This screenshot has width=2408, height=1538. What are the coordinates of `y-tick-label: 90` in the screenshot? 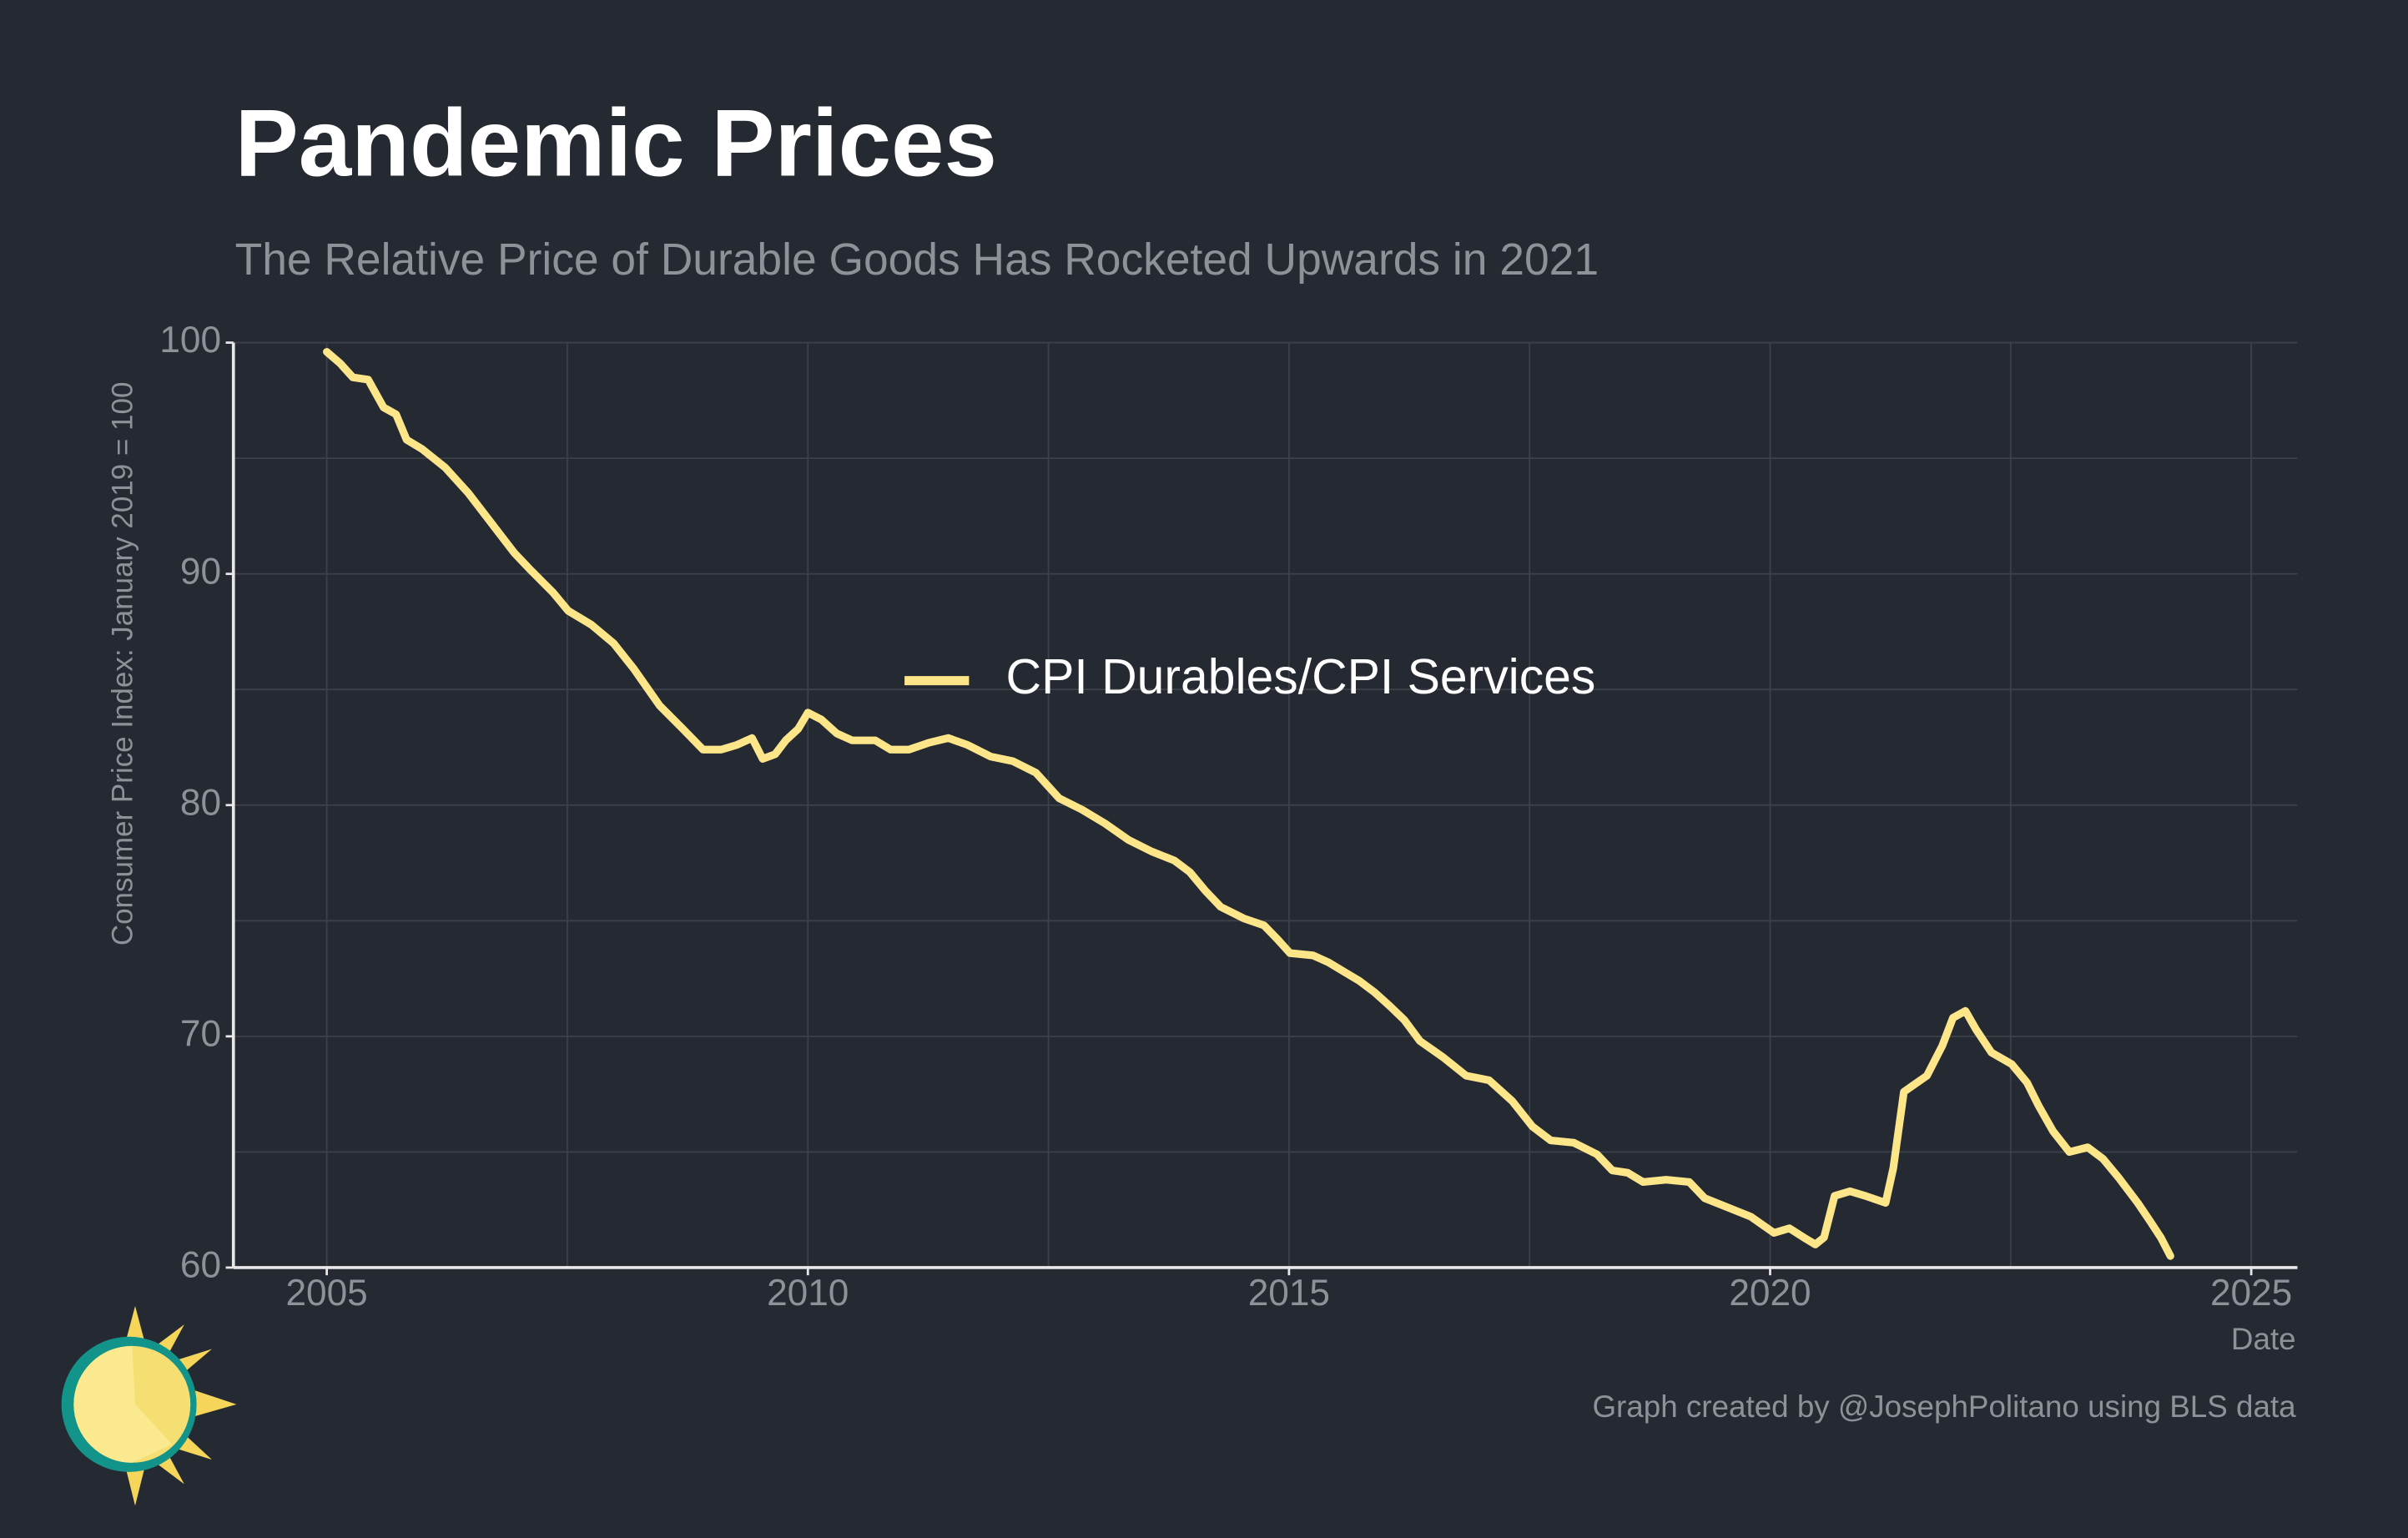 It's located at (200, 571).